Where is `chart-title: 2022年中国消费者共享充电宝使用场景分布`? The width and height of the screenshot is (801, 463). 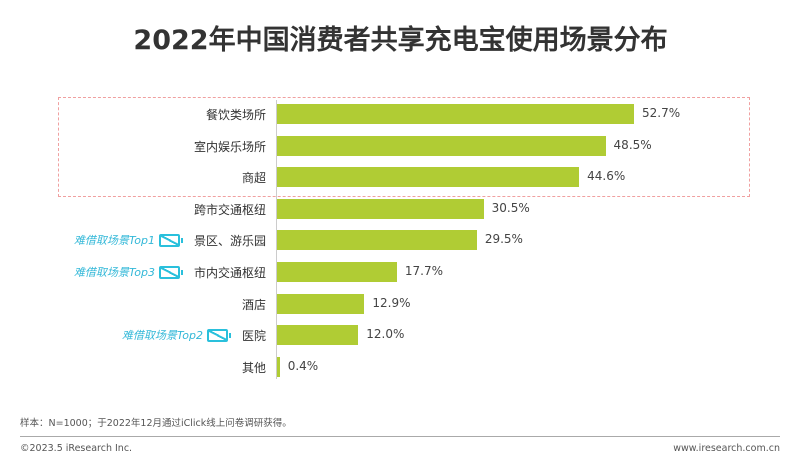
chart-title: 2022年中国消费者共享充电宝使用场景分布 is located at coordinates (400, 40).